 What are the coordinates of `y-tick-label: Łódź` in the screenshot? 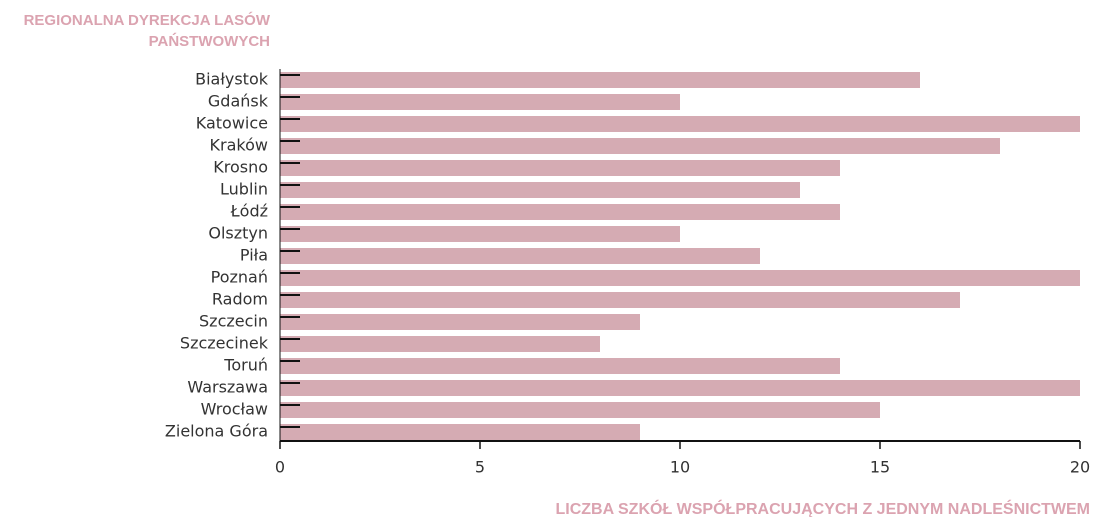 It's located at (249, 211).